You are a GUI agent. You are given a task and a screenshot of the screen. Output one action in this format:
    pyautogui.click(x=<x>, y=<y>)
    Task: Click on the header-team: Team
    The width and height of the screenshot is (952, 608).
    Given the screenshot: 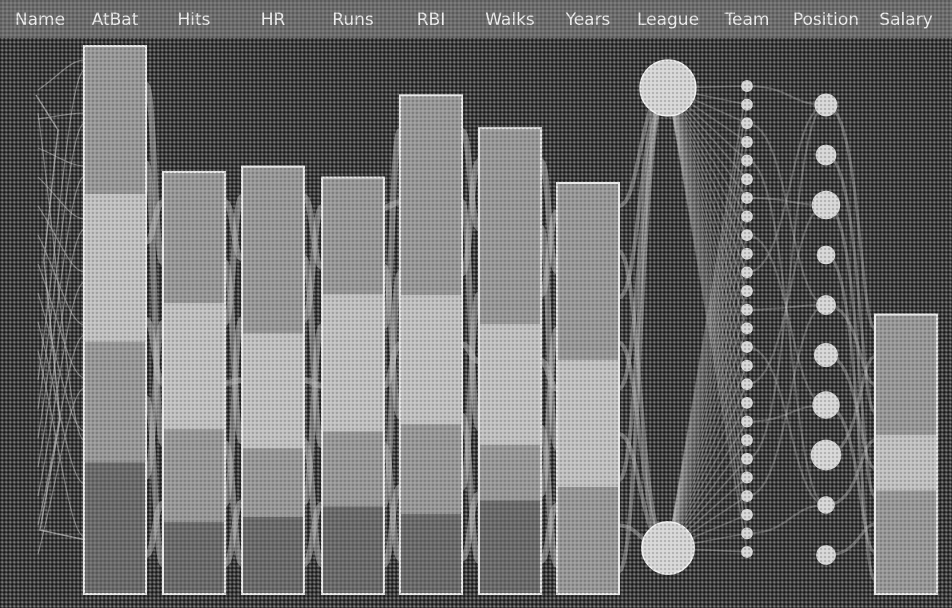 What is the action you would take?
    pyautogui.click(x=747, y=20)
    